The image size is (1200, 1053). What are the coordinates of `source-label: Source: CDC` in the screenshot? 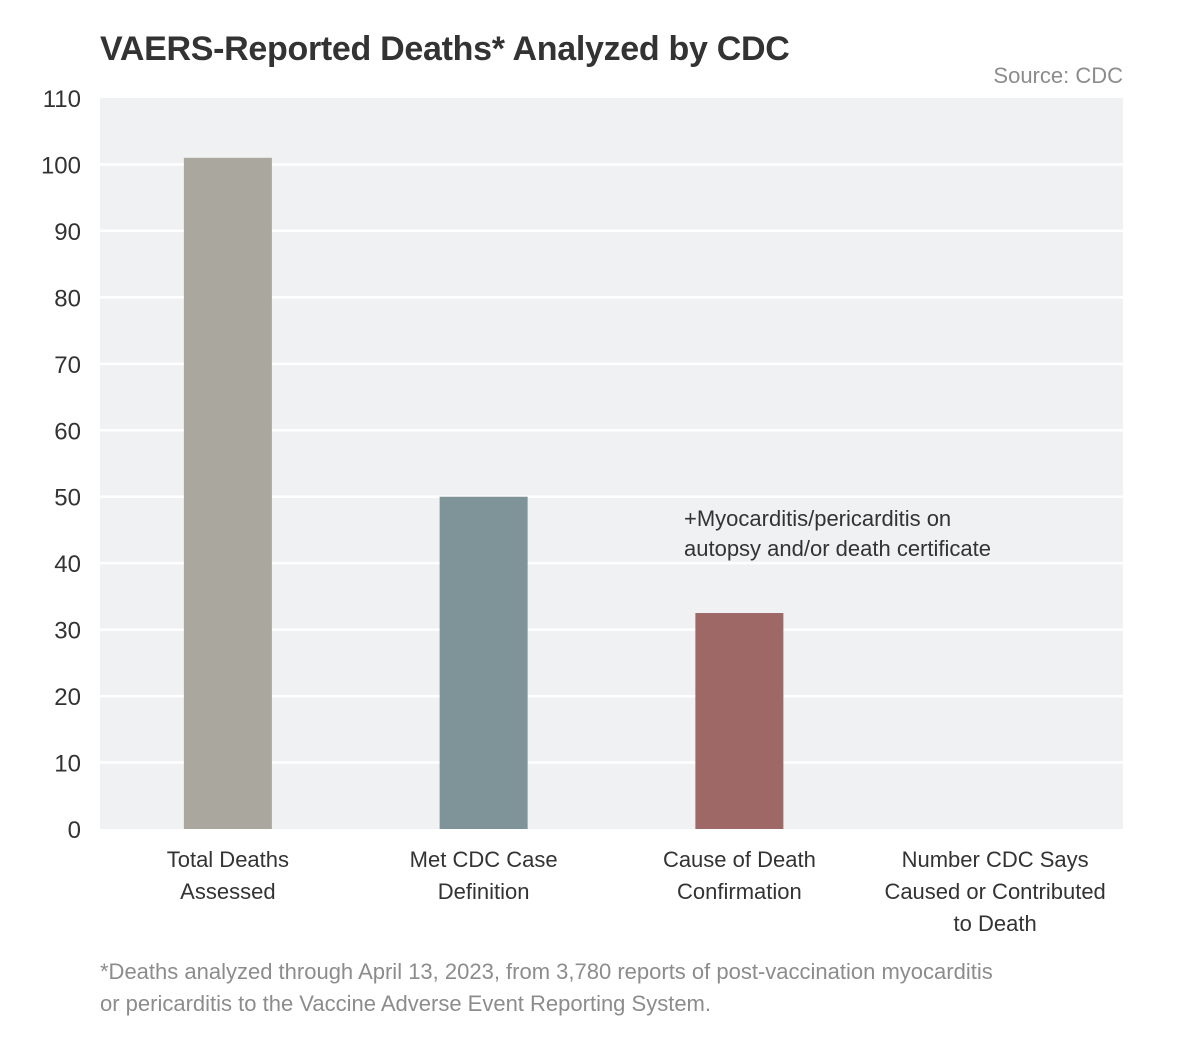 It's located at (1058, 75).